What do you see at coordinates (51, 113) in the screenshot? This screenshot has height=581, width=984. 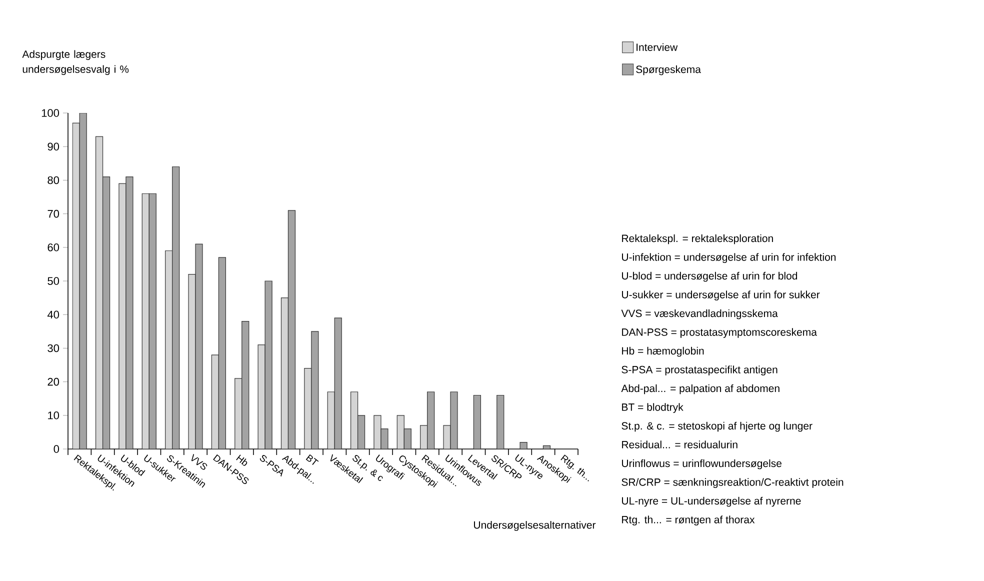 I see `y-tick-label: 100` at bounding box center [51, 113].